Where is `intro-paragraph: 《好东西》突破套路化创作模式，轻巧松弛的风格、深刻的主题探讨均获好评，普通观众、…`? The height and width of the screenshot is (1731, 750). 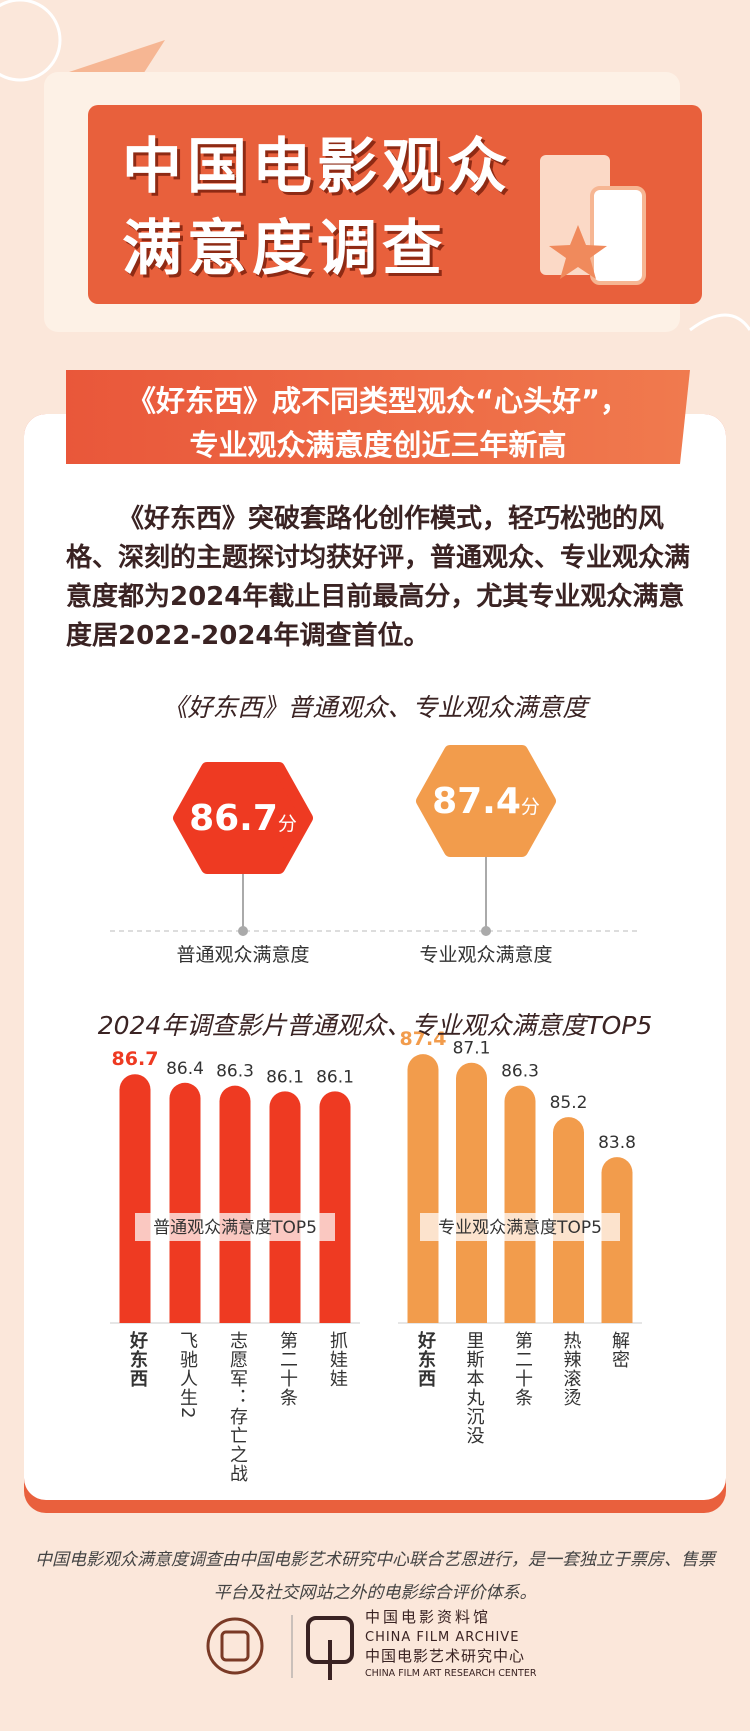 intro-paragraph: 《好东西》突破套路化创作模式，轻巧松弛的风格、深刻的主题探讨均获好评，普通观众、… is located at coordinates (378, 577).